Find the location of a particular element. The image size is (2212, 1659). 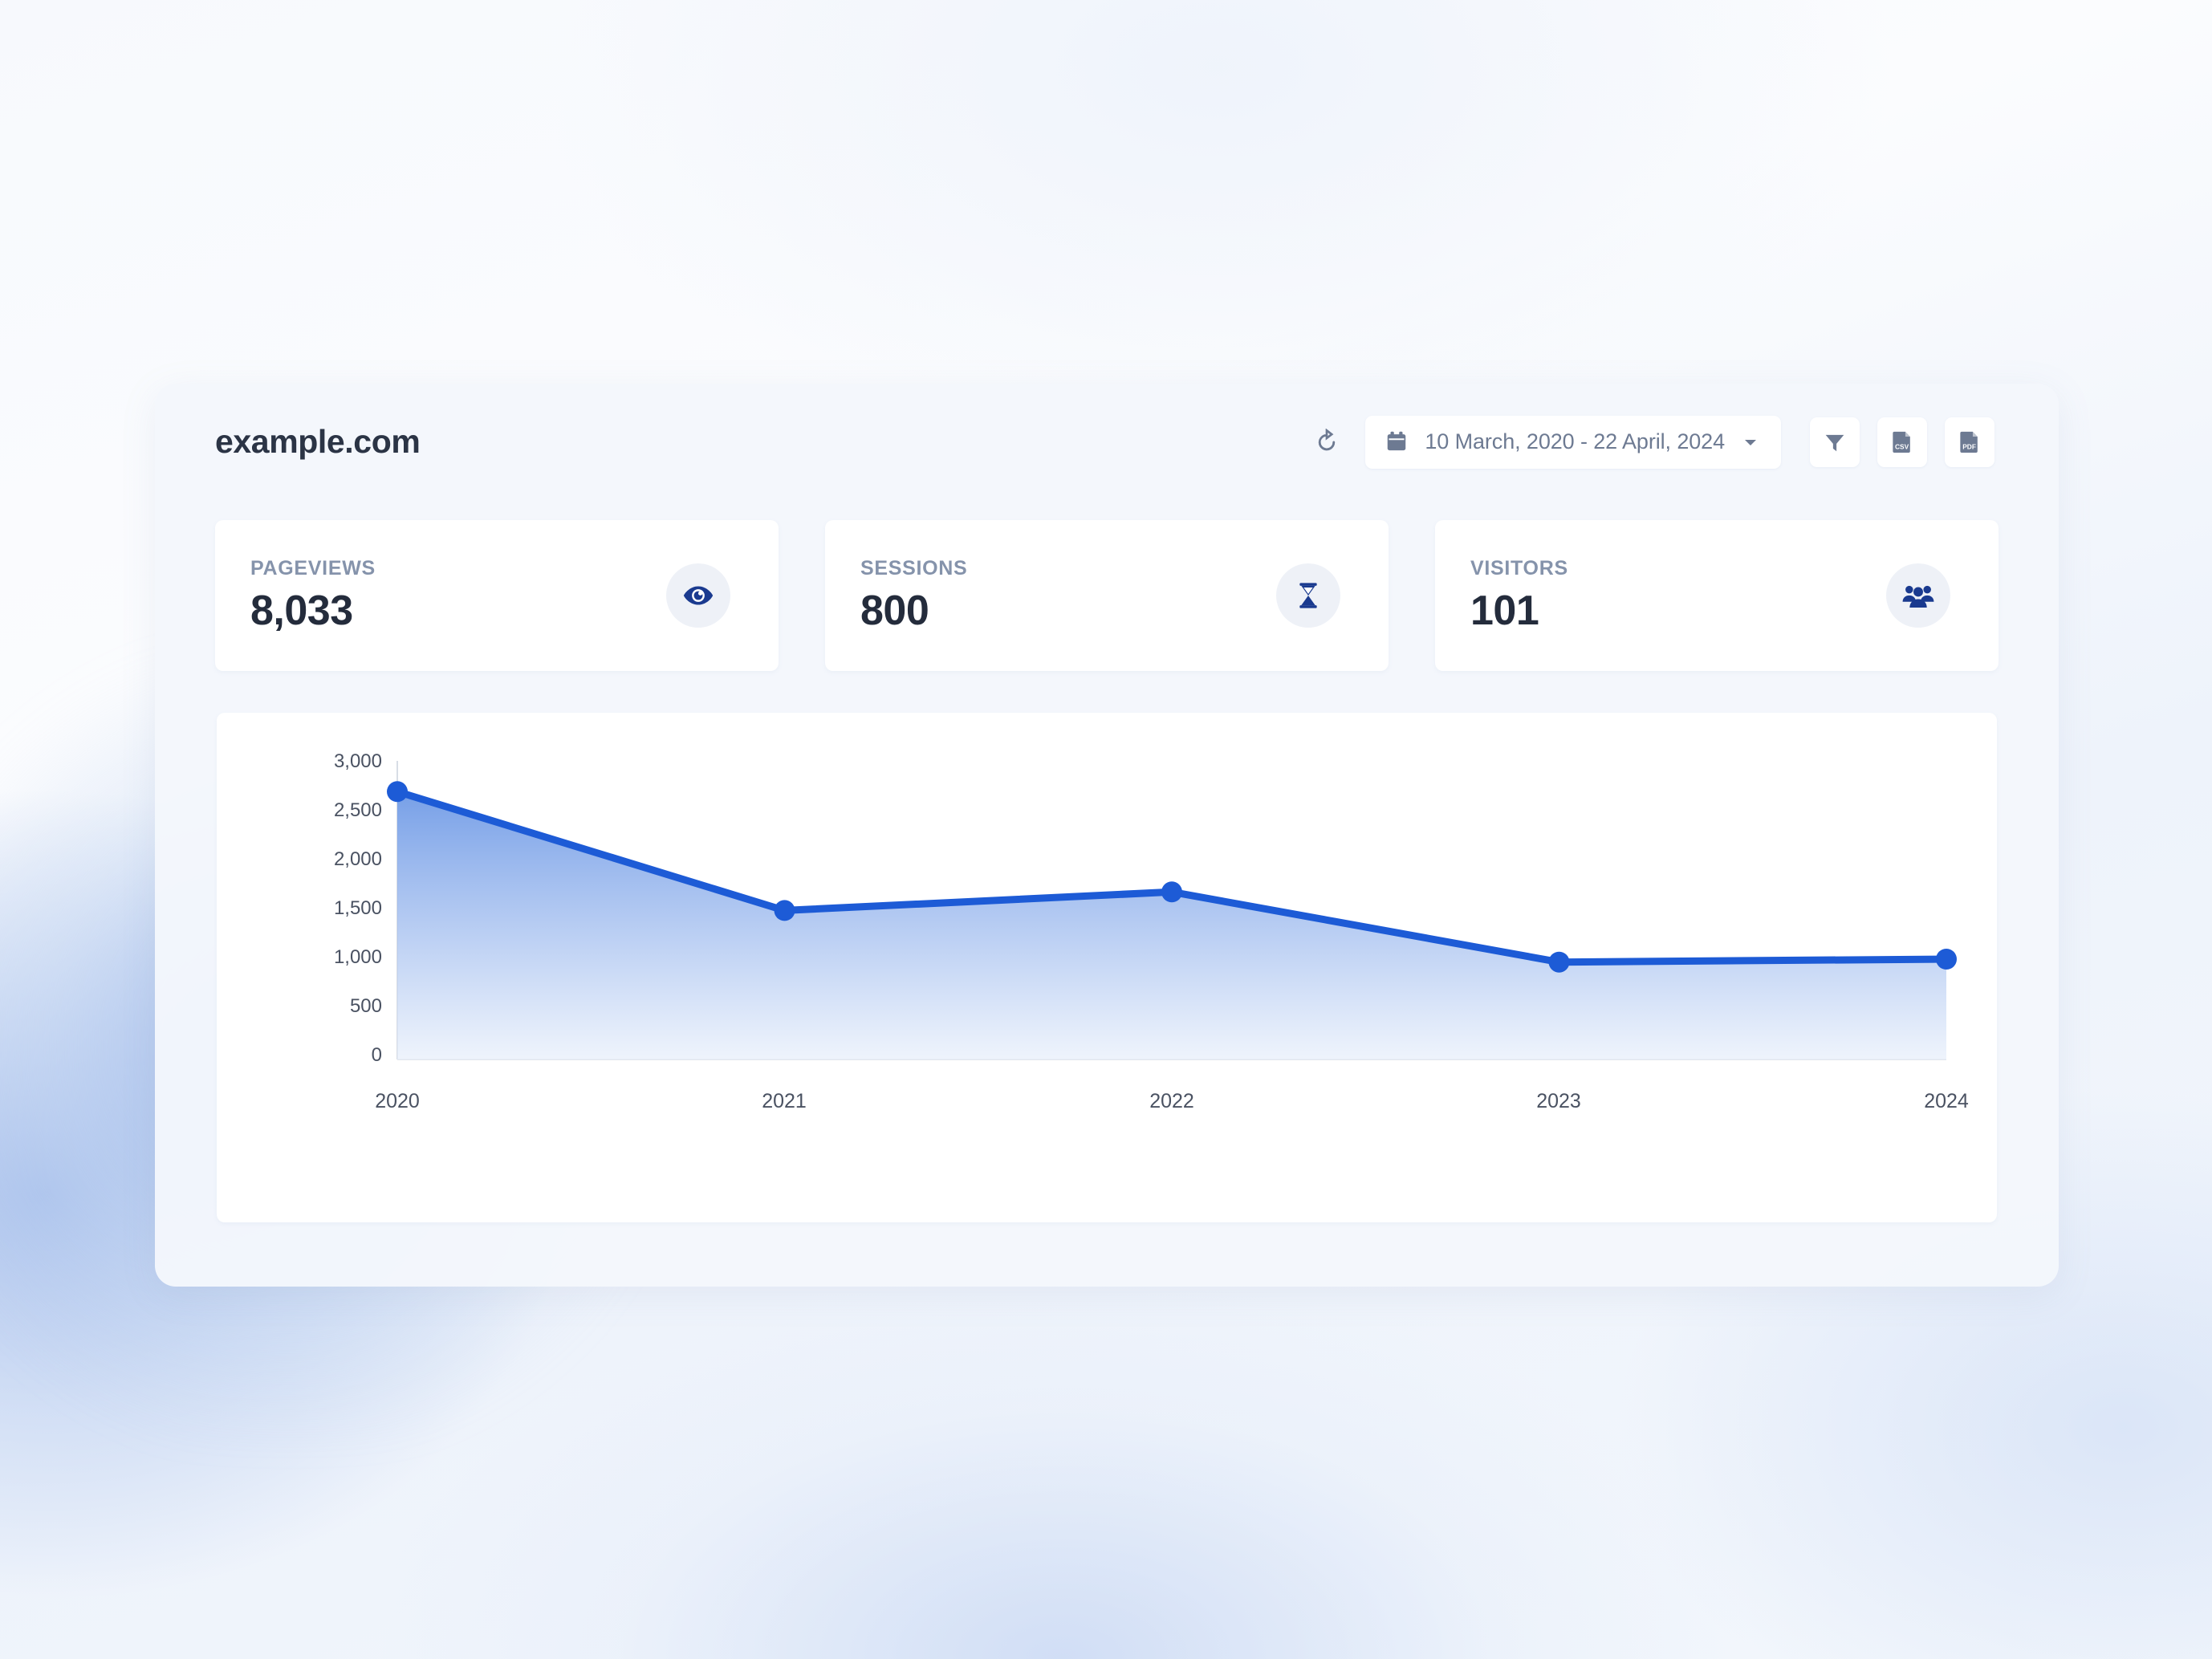

chart-point-2021 is located at coordinates (784, 911).